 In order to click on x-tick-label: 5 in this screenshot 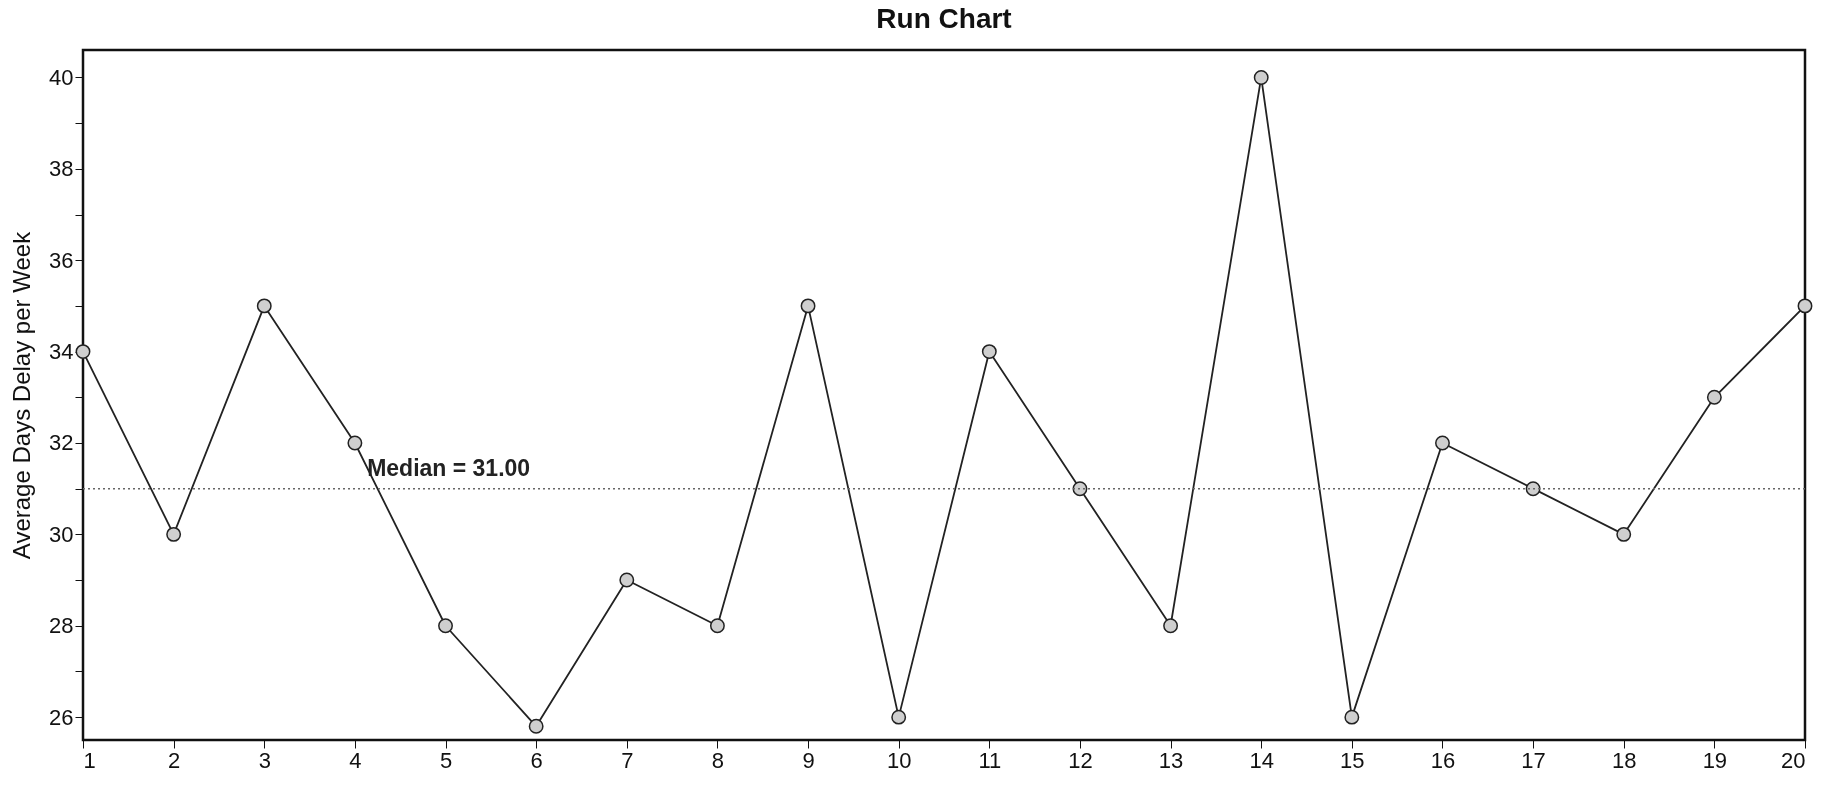, I will do `click(446, 760)`.